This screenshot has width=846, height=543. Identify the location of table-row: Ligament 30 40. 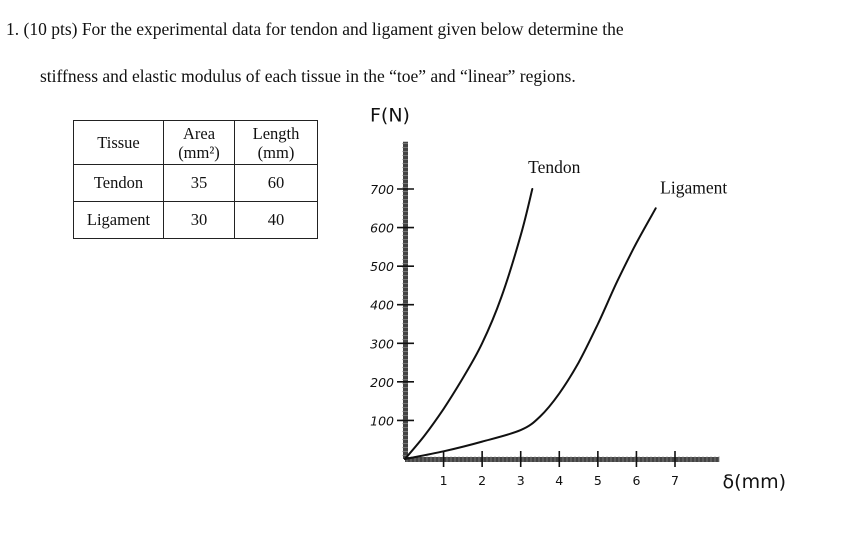
(195, 220).